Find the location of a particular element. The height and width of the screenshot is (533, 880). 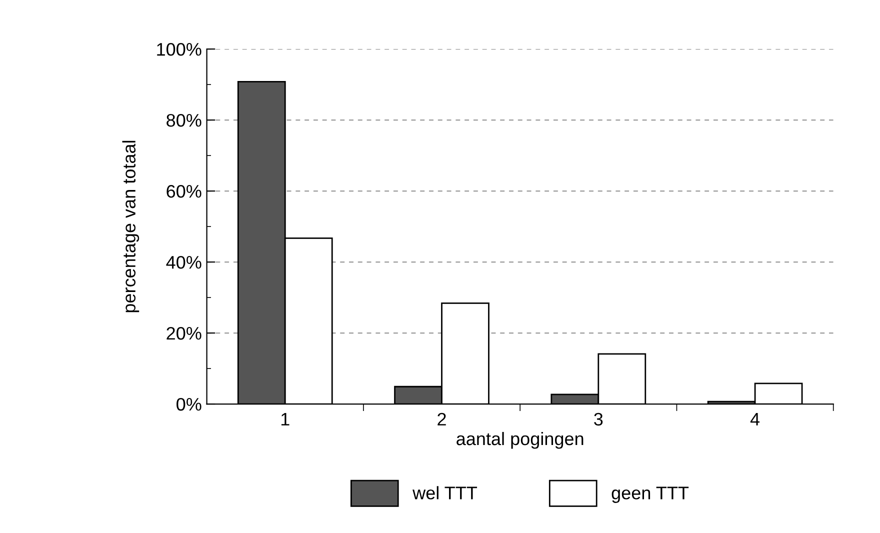

x-tick-label: 1 is located at coordinates (285, 419).